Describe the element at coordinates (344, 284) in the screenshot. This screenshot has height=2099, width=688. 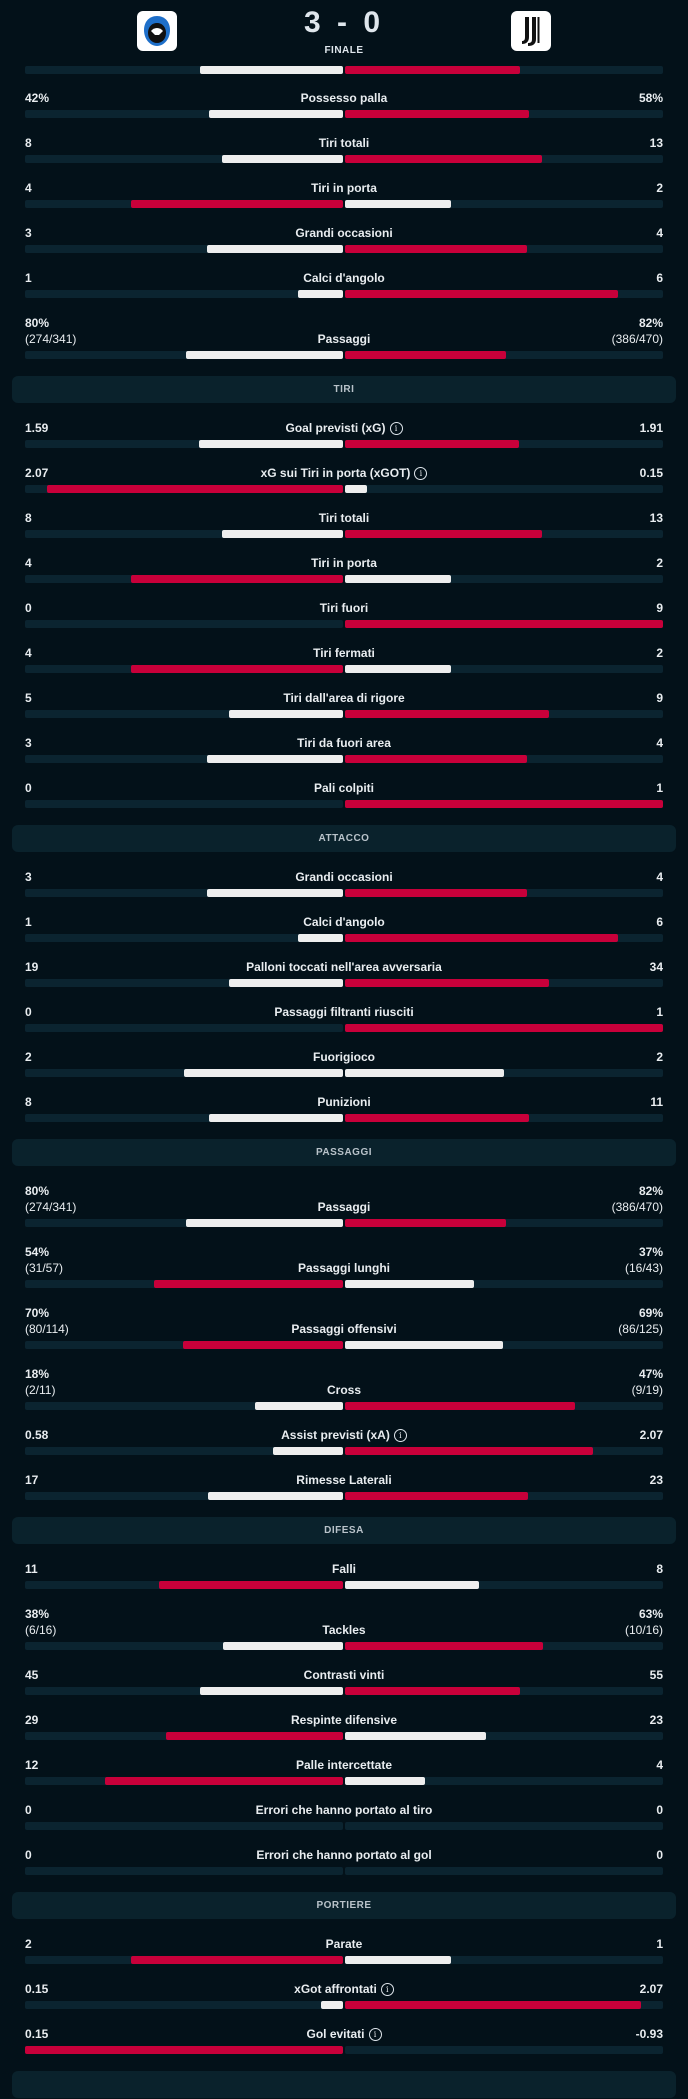
I see `stat-row: 1 Calci d'angolo 6` at that location.